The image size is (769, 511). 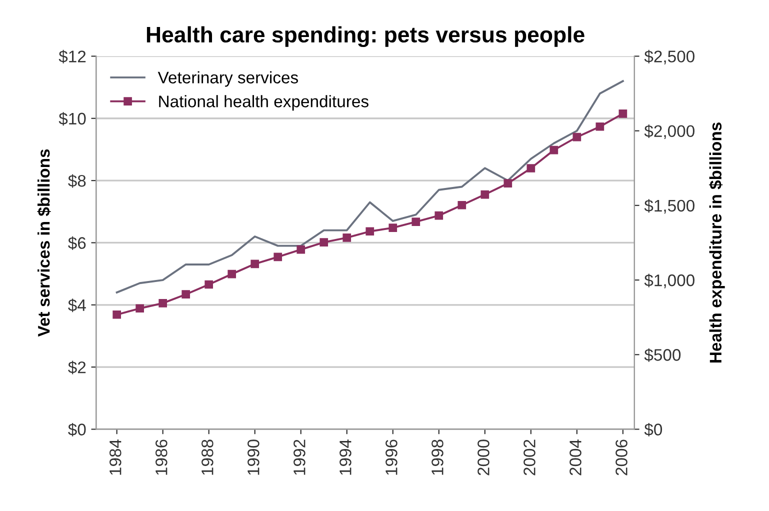 I want to click on y-tick-label: $12, so click(x=72, y=57).